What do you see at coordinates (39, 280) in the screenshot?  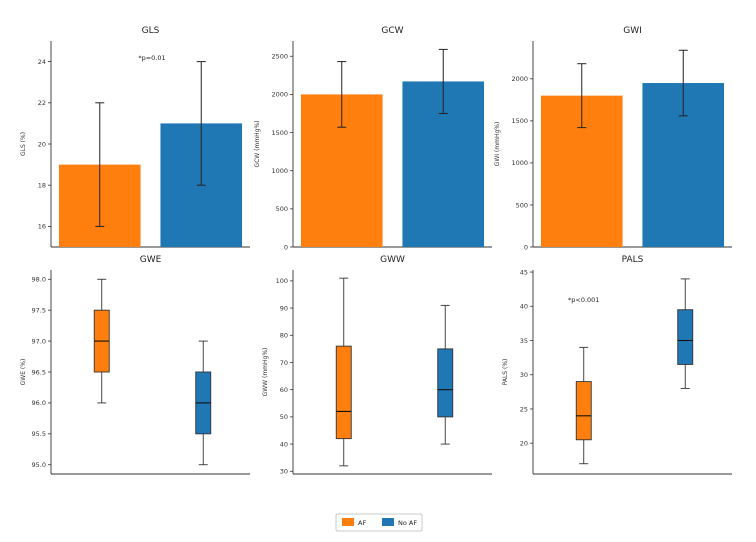 I see `y-tick-label-gwe: 98.0` at bounding box center [39, 280].